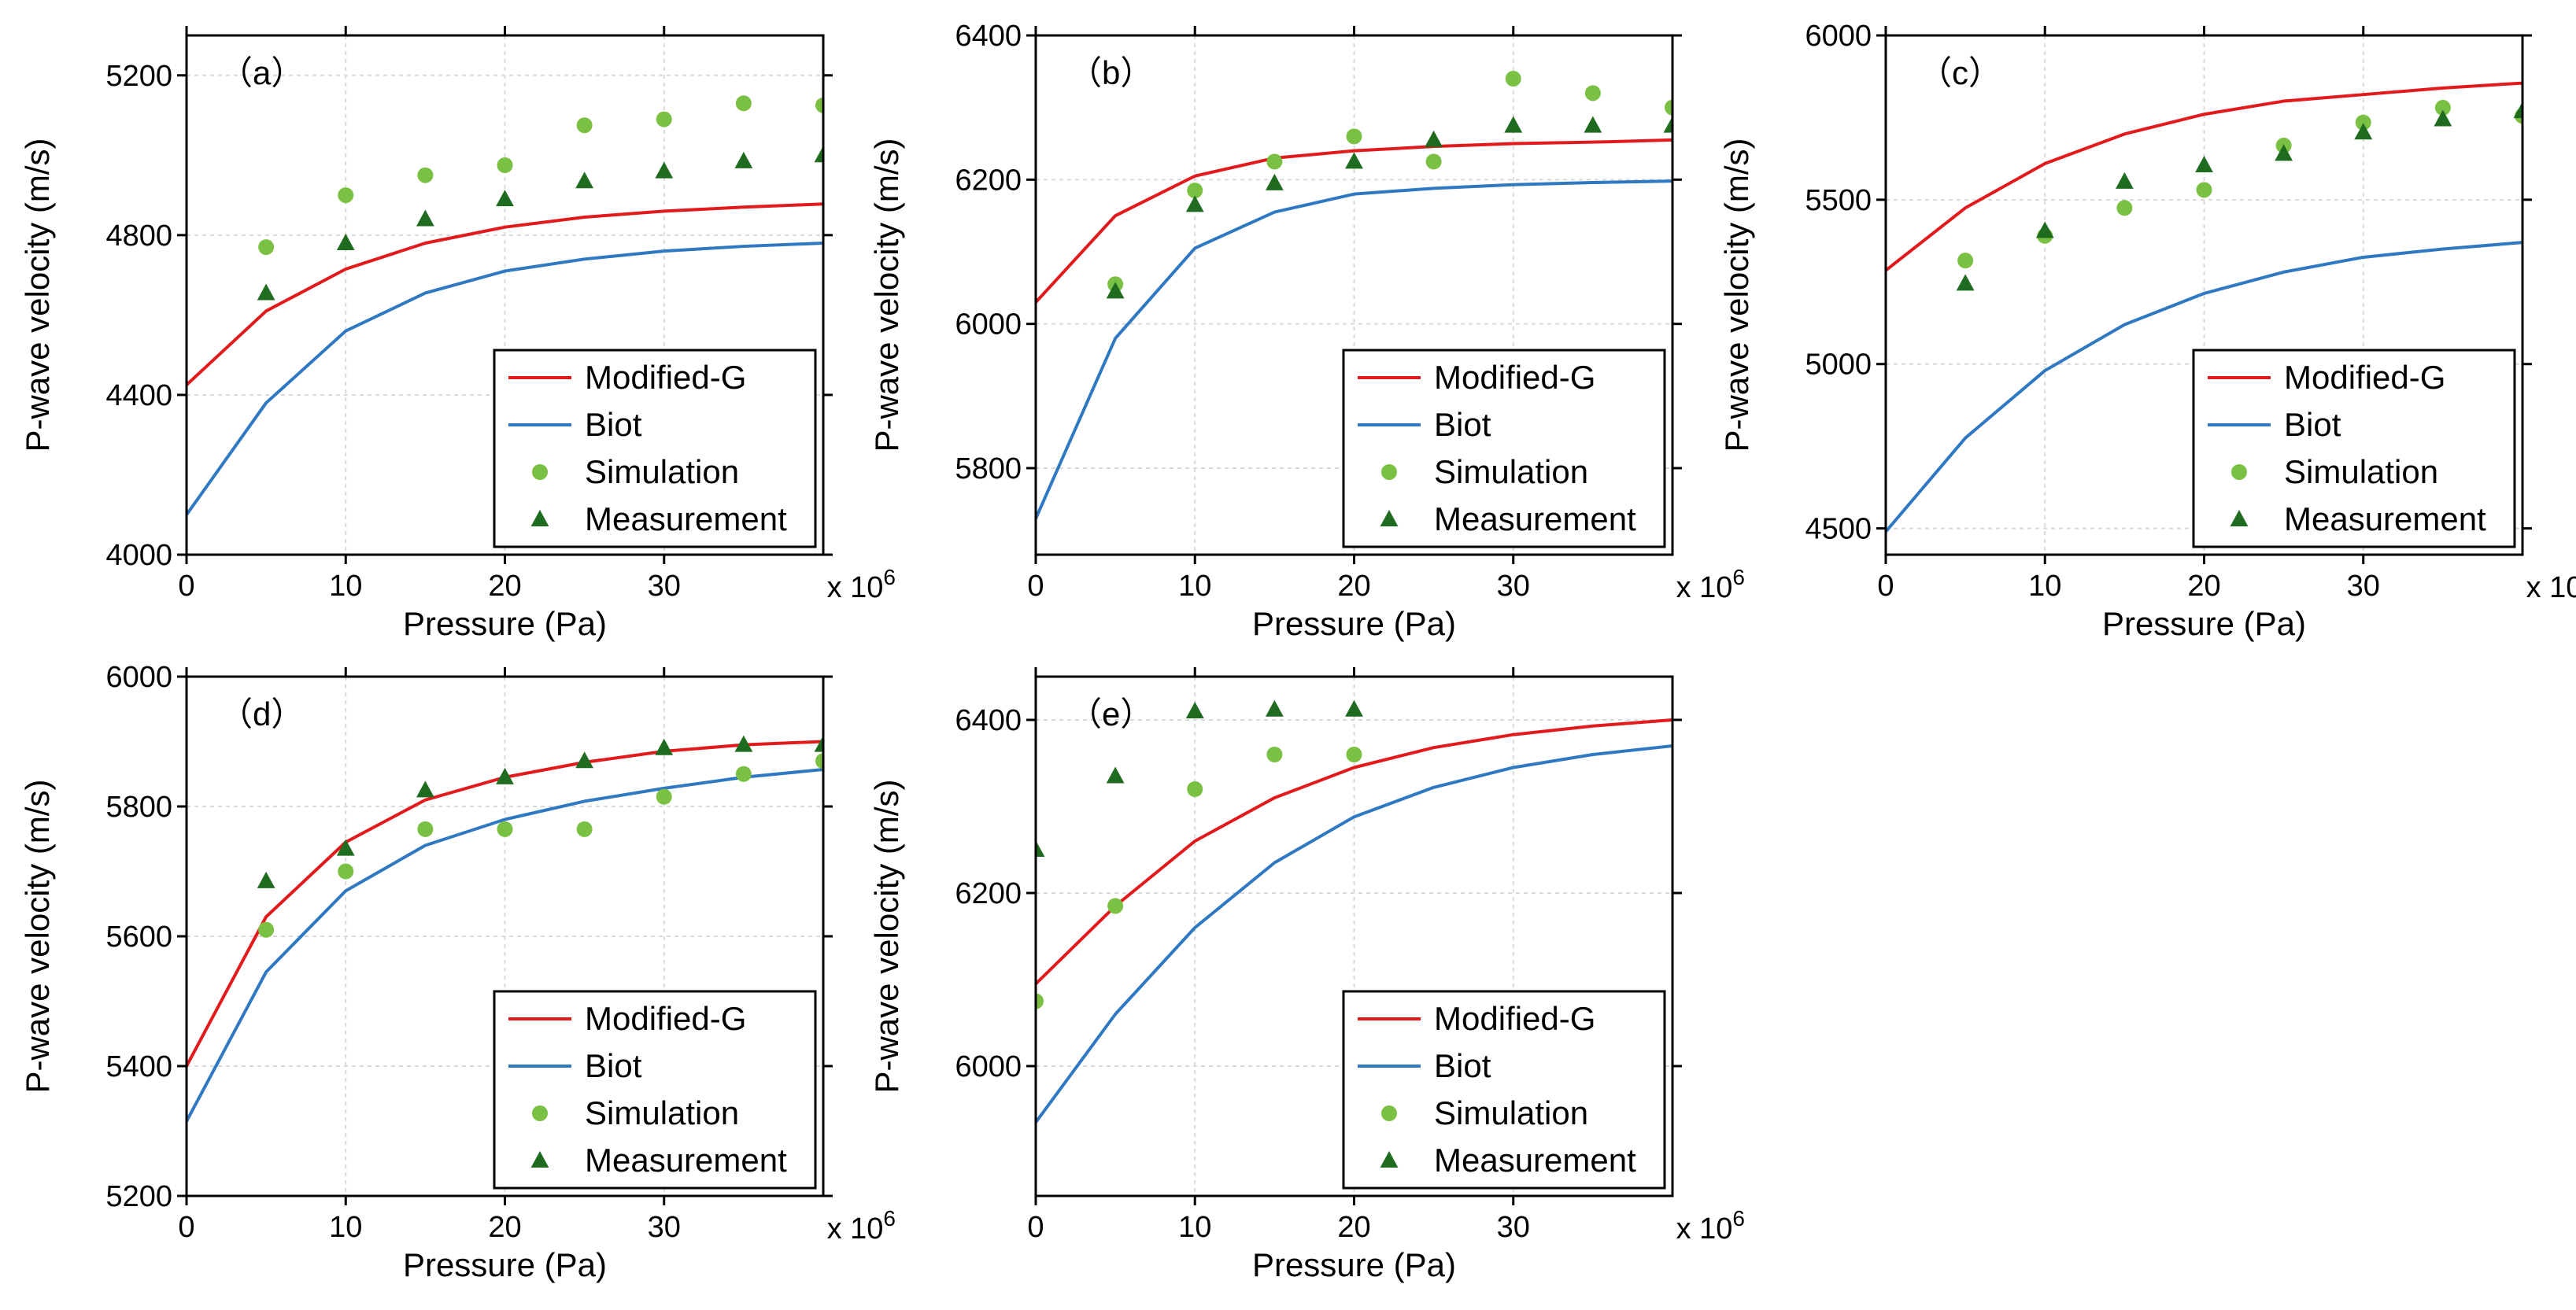 The image size is (2576, 1310). Describe the element at coordinates (138, 77) in the screenshot. I see `y-tick-label: 5200` at that location.